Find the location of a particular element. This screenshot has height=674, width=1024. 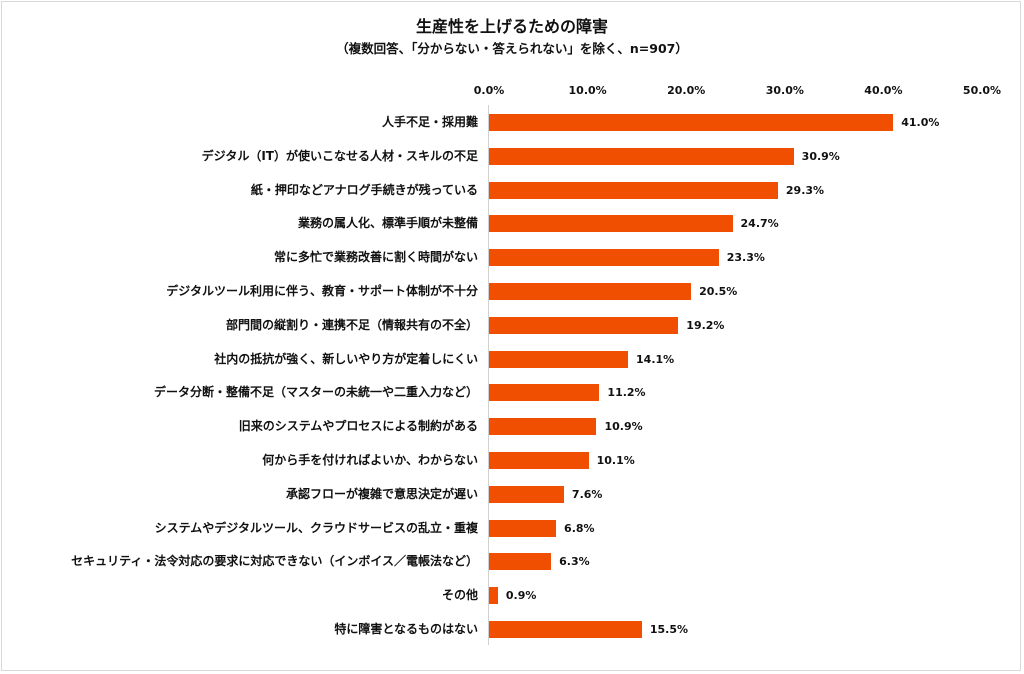

value-label: 19.2% is located at coordinates (705, 325).